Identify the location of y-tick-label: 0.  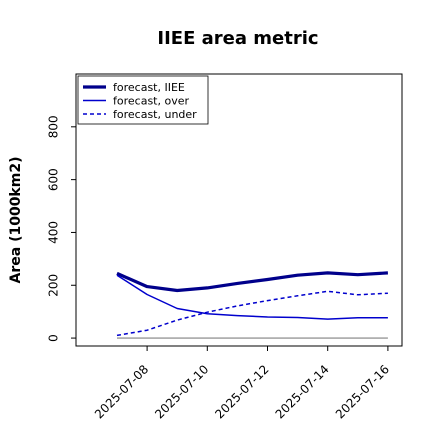
(54, 338).